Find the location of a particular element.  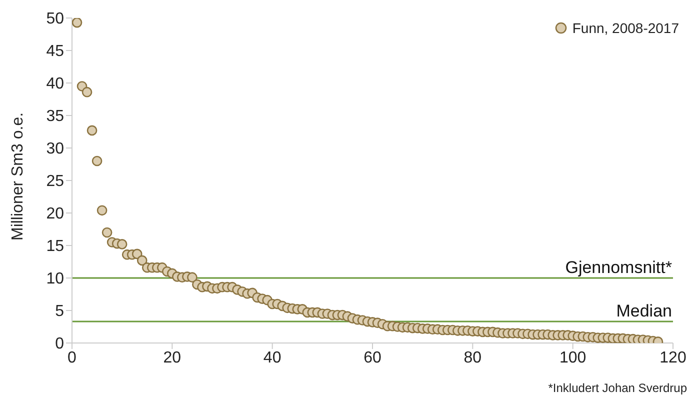

y-tick-label: 30 is located at coordinates (55, 149).